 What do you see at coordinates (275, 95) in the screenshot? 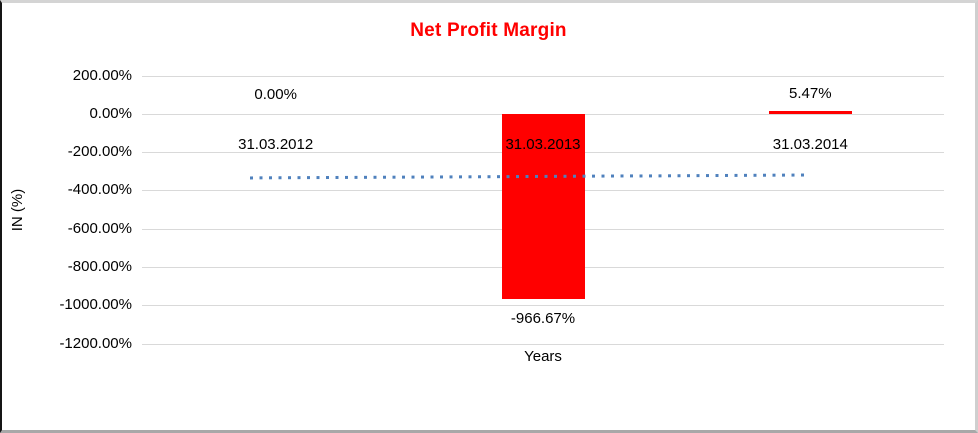
I see `data-label: 0.00%` at bounding box center [275, 95].